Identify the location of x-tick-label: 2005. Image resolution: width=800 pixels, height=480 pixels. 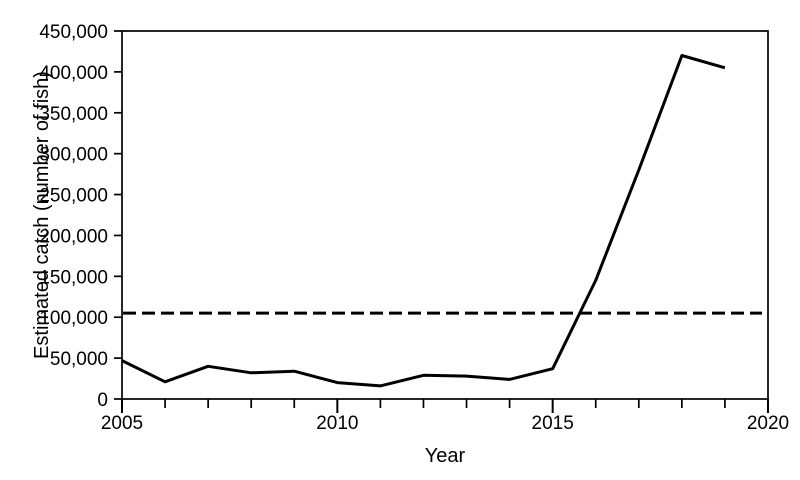
(122, 423).